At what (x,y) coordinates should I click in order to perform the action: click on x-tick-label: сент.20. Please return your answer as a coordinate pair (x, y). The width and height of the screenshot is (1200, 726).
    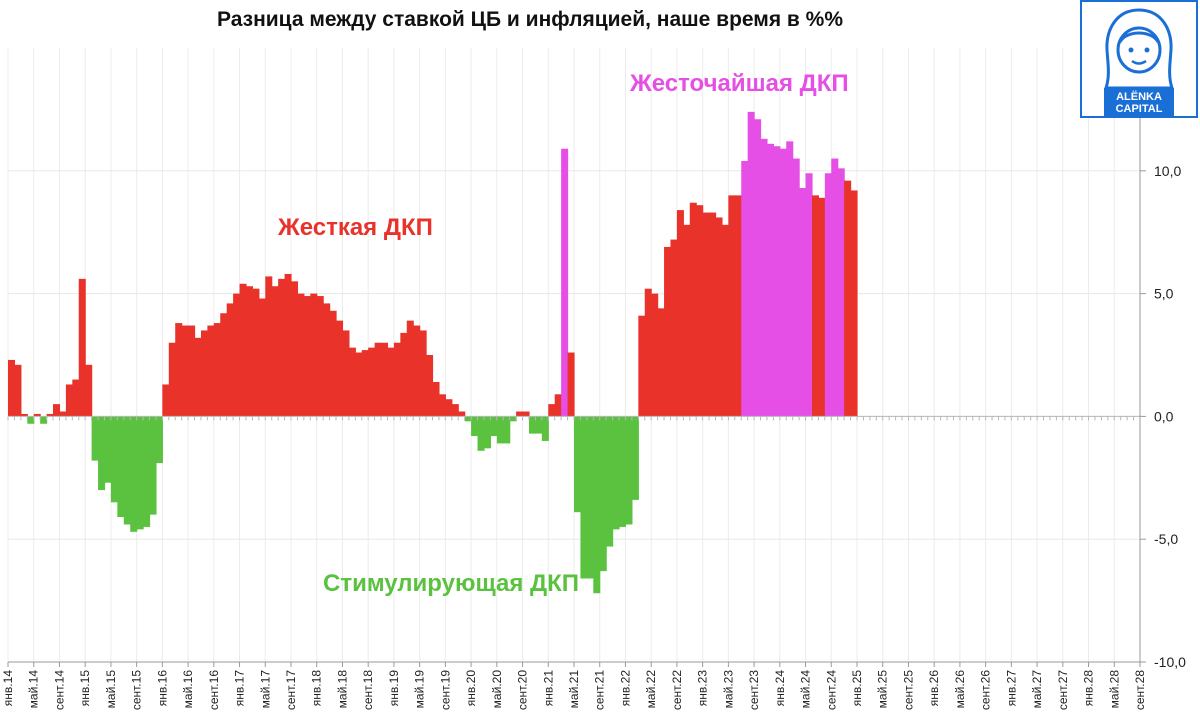
    Looking at the image, I should click on (523, 690).